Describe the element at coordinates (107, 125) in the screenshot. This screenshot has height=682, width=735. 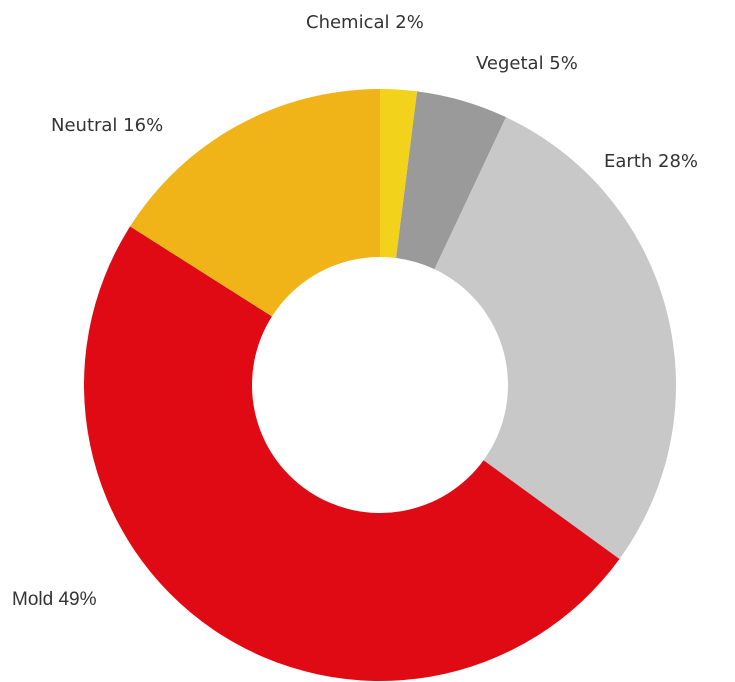
I see `label-neutral: Neutral 16%` at that location.